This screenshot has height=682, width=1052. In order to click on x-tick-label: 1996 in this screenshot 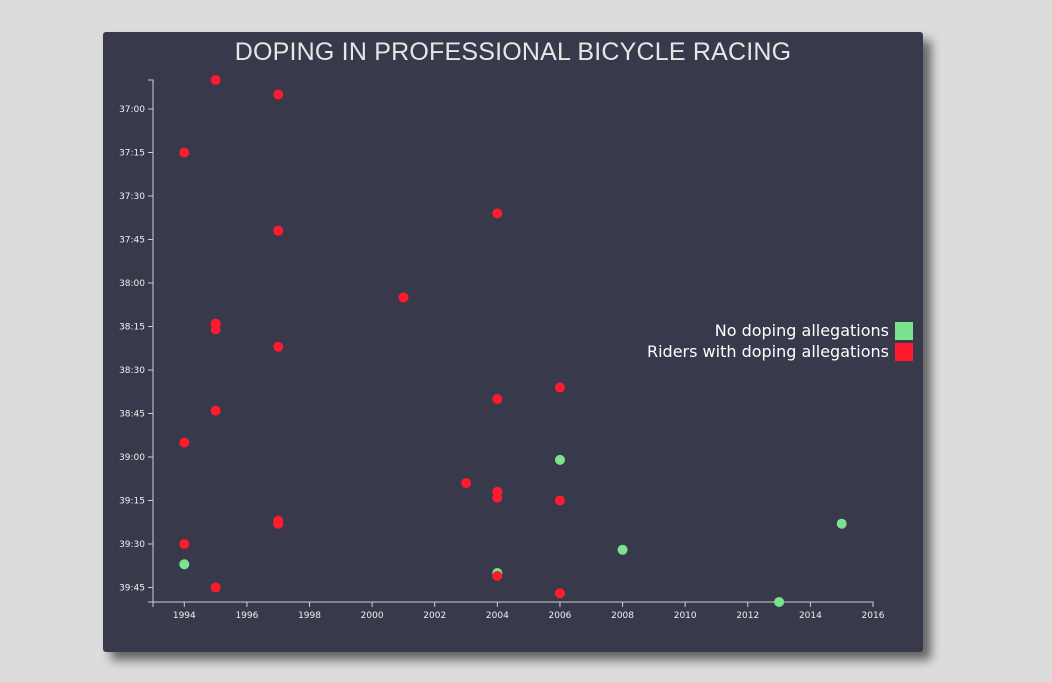, I will do `click(246, 616)`.